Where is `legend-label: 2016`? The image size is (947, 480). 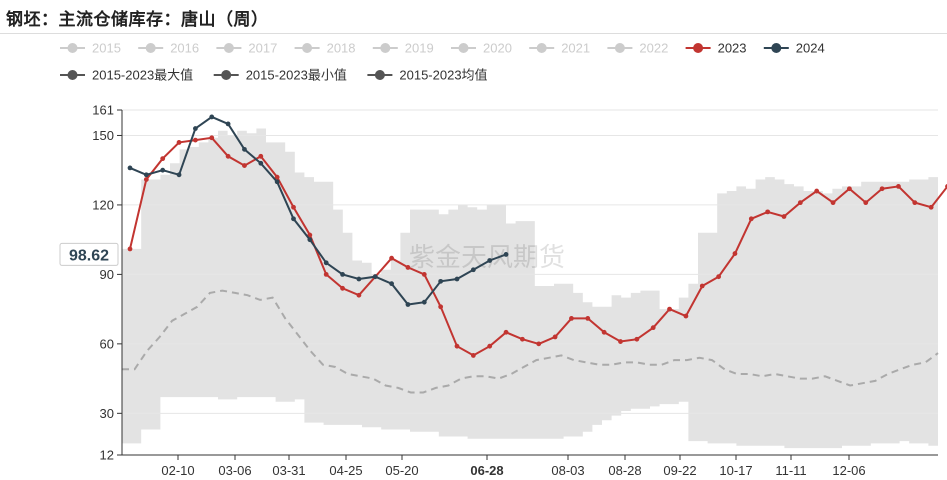
legend-label: 2016 is located at coordinates (184, 48).